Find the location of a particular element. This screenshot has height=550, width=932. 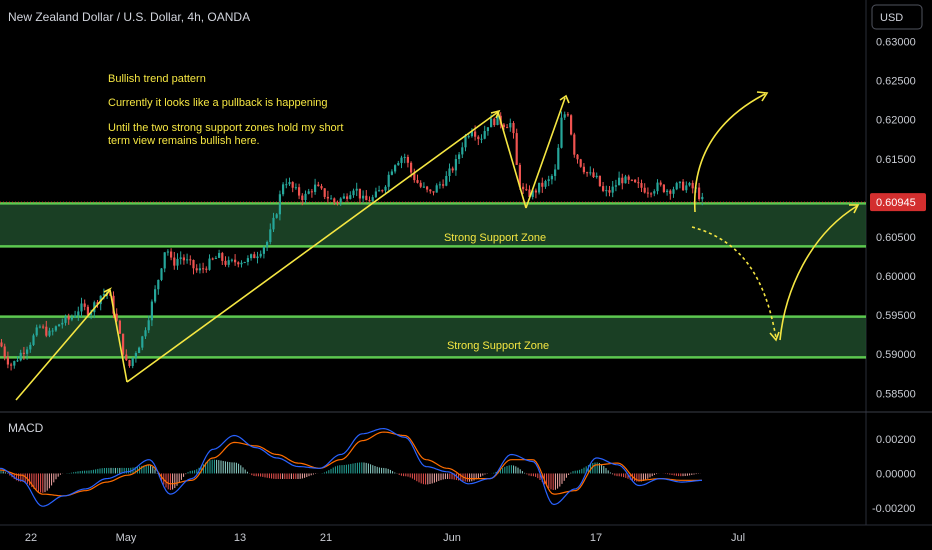

price-tick-label: 0.58500 is located at coordinates (896, 394).